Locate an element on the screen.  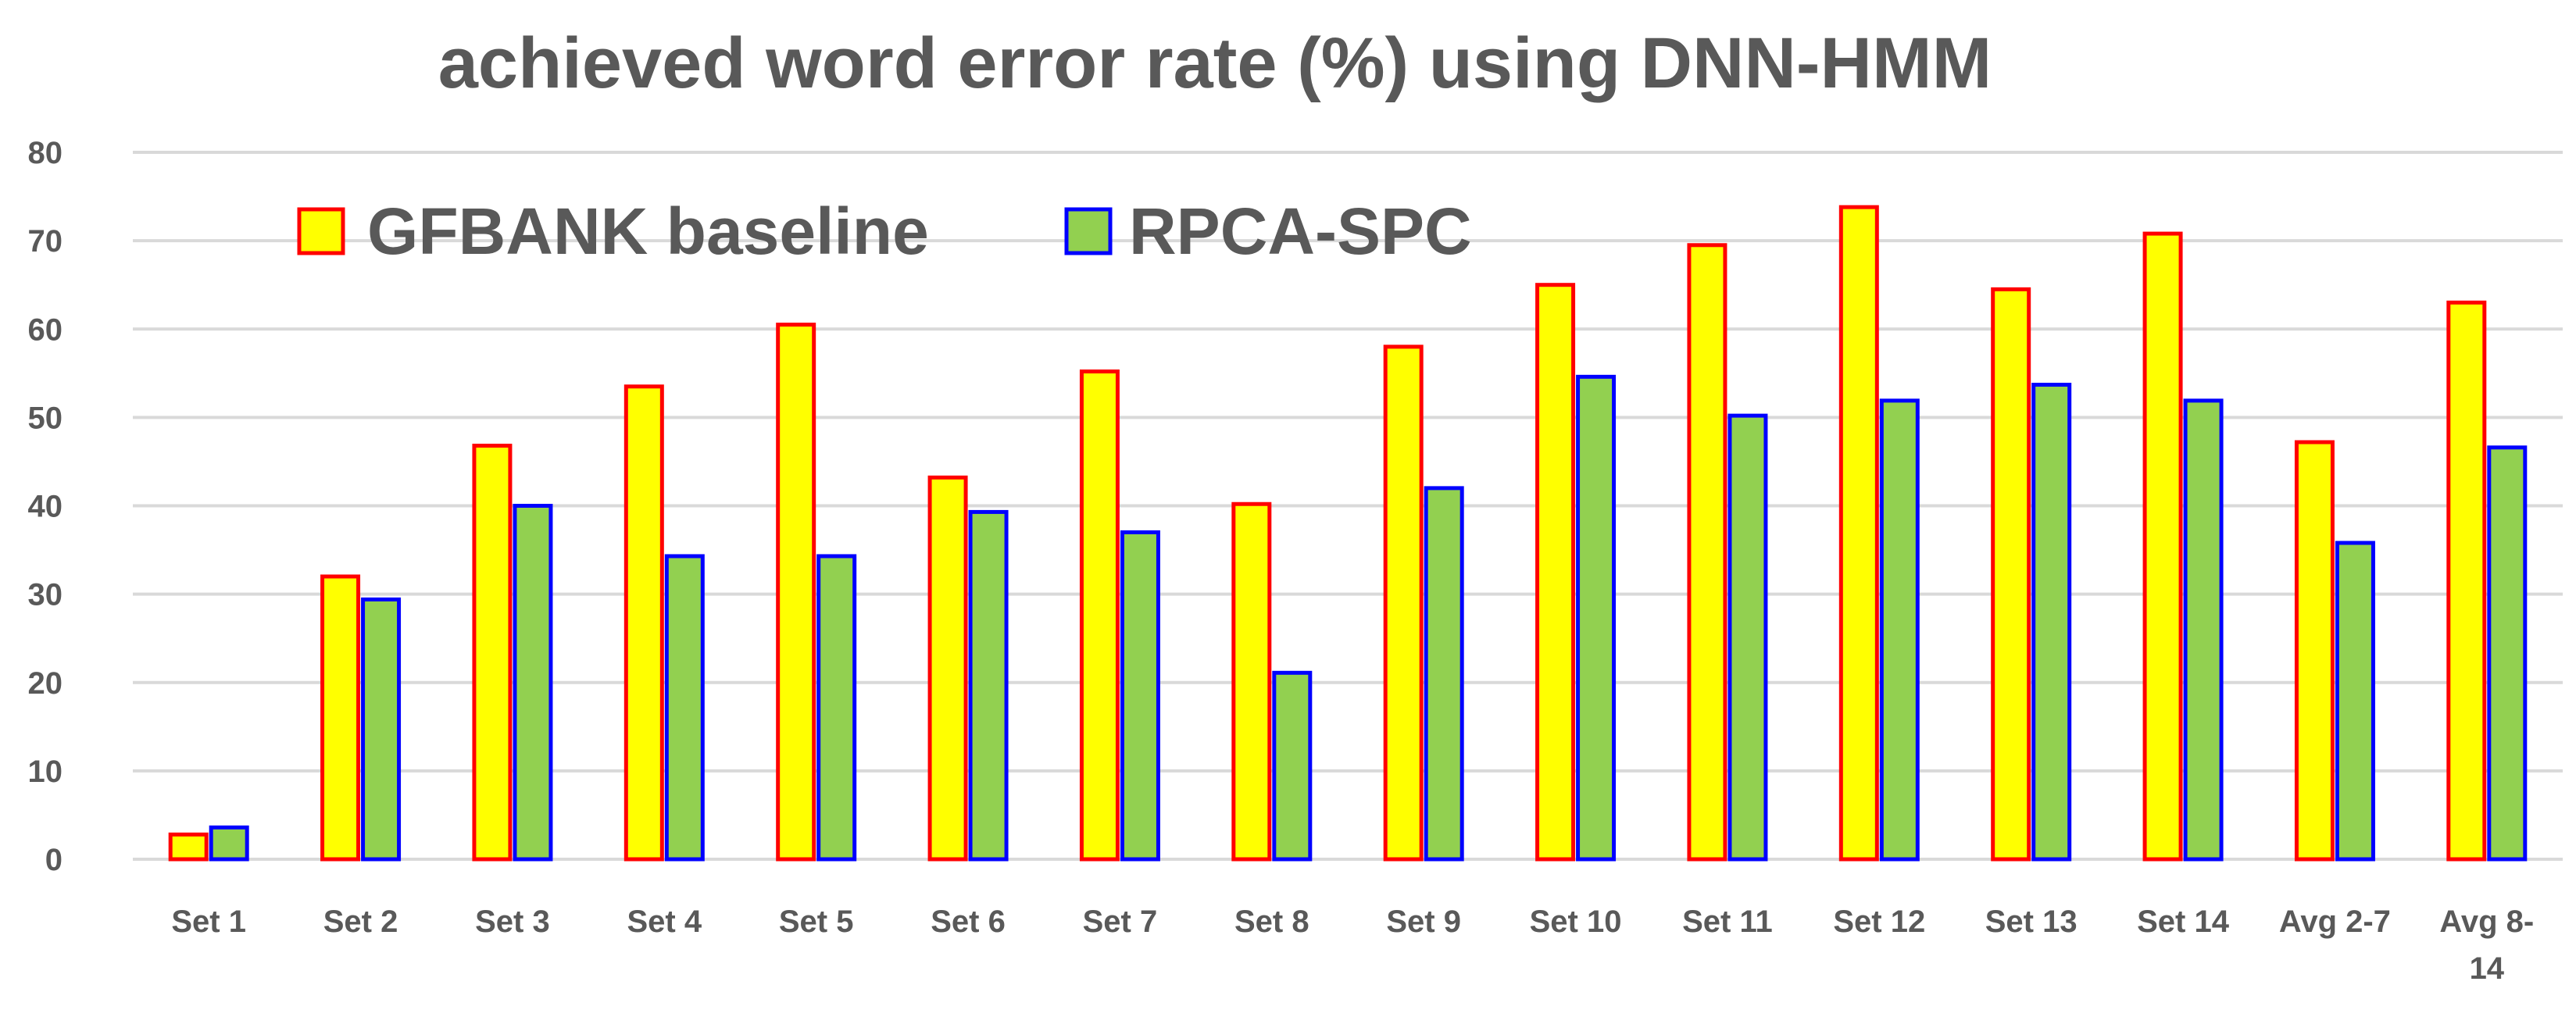
y-tick-label: 40 is located at coordinates (46, 507).